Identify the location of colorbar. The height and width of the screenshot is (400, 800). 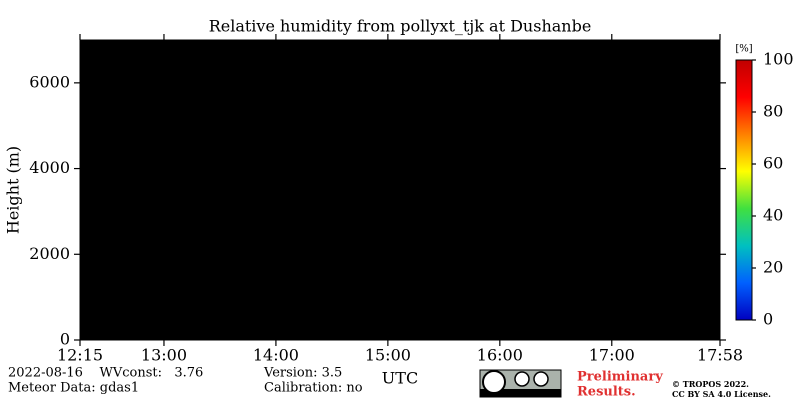
(744, 190).